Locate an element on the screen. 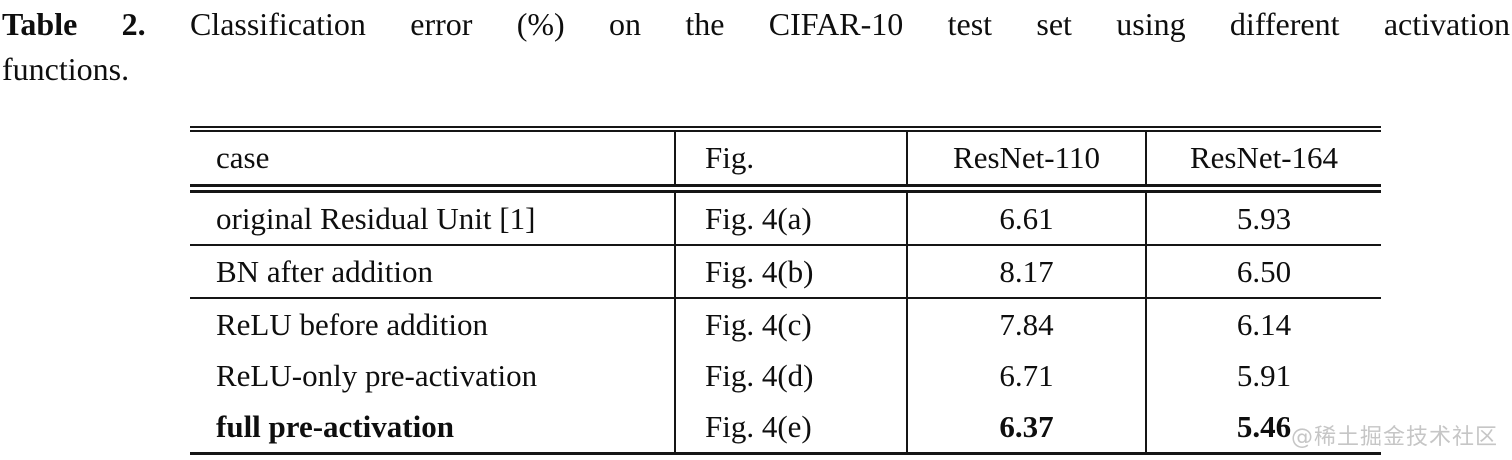 This screenshot has width=1512, height=460. header-case: case is located at coordinates (433, 159).